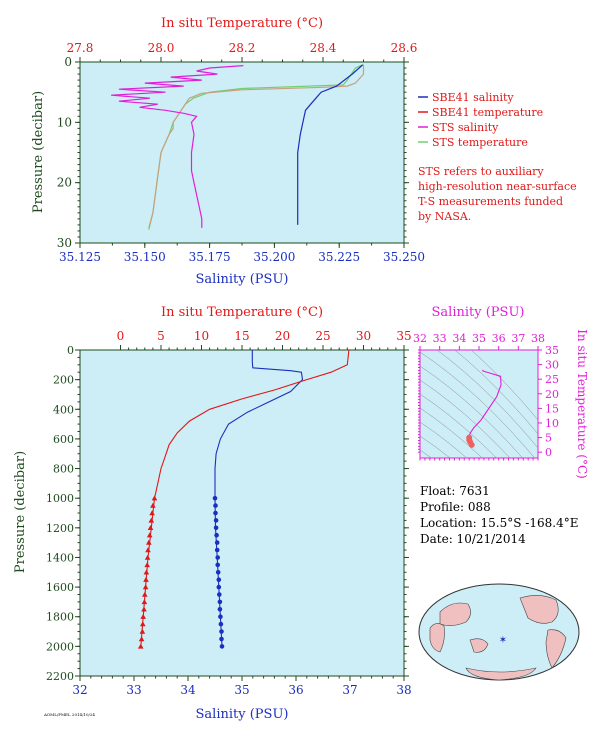 This screenshot has width=601, height=736. I want to click on ts-density-contours, so click(479, 404).